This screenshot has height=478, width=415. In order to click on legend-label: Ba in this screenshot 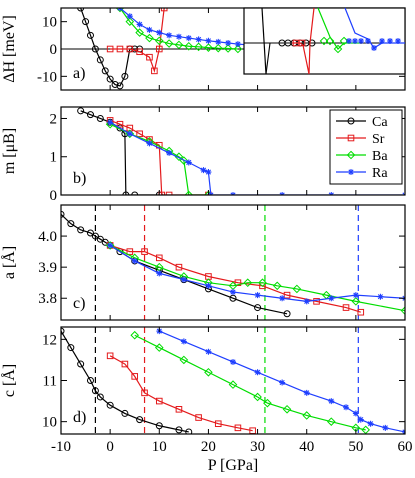, I will do `click(380, 156)`.